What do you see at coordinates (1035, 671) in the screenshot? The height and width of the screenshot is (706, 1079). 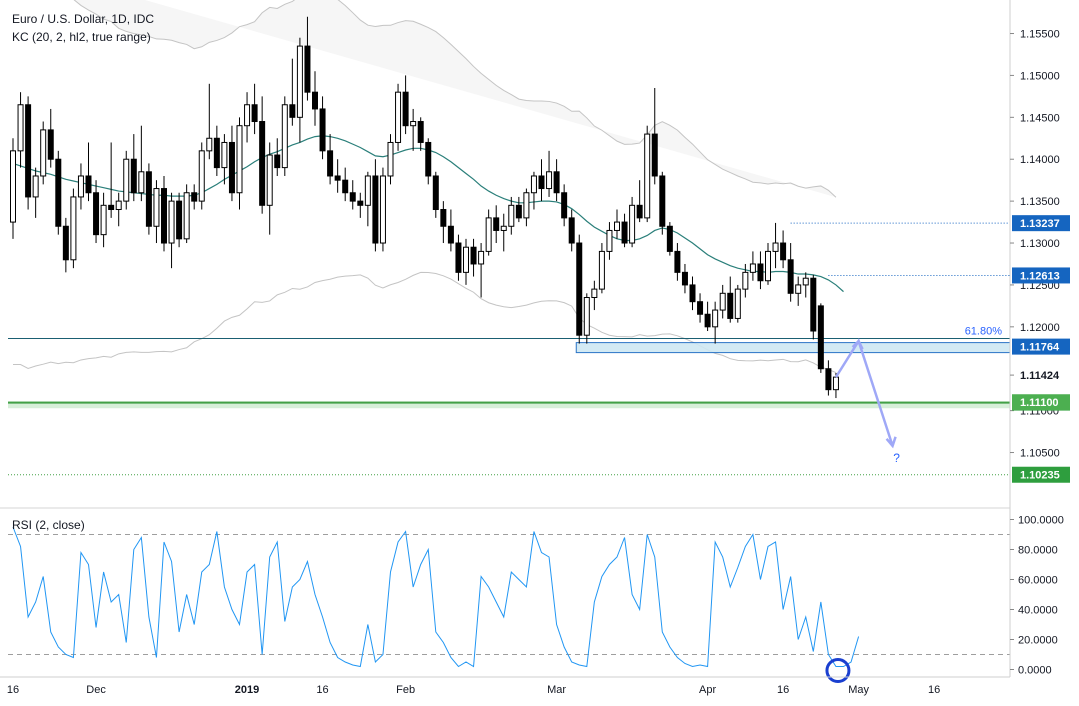 I see `rsi-tick-label: 0.0000` at bounding box center [1035, 671].